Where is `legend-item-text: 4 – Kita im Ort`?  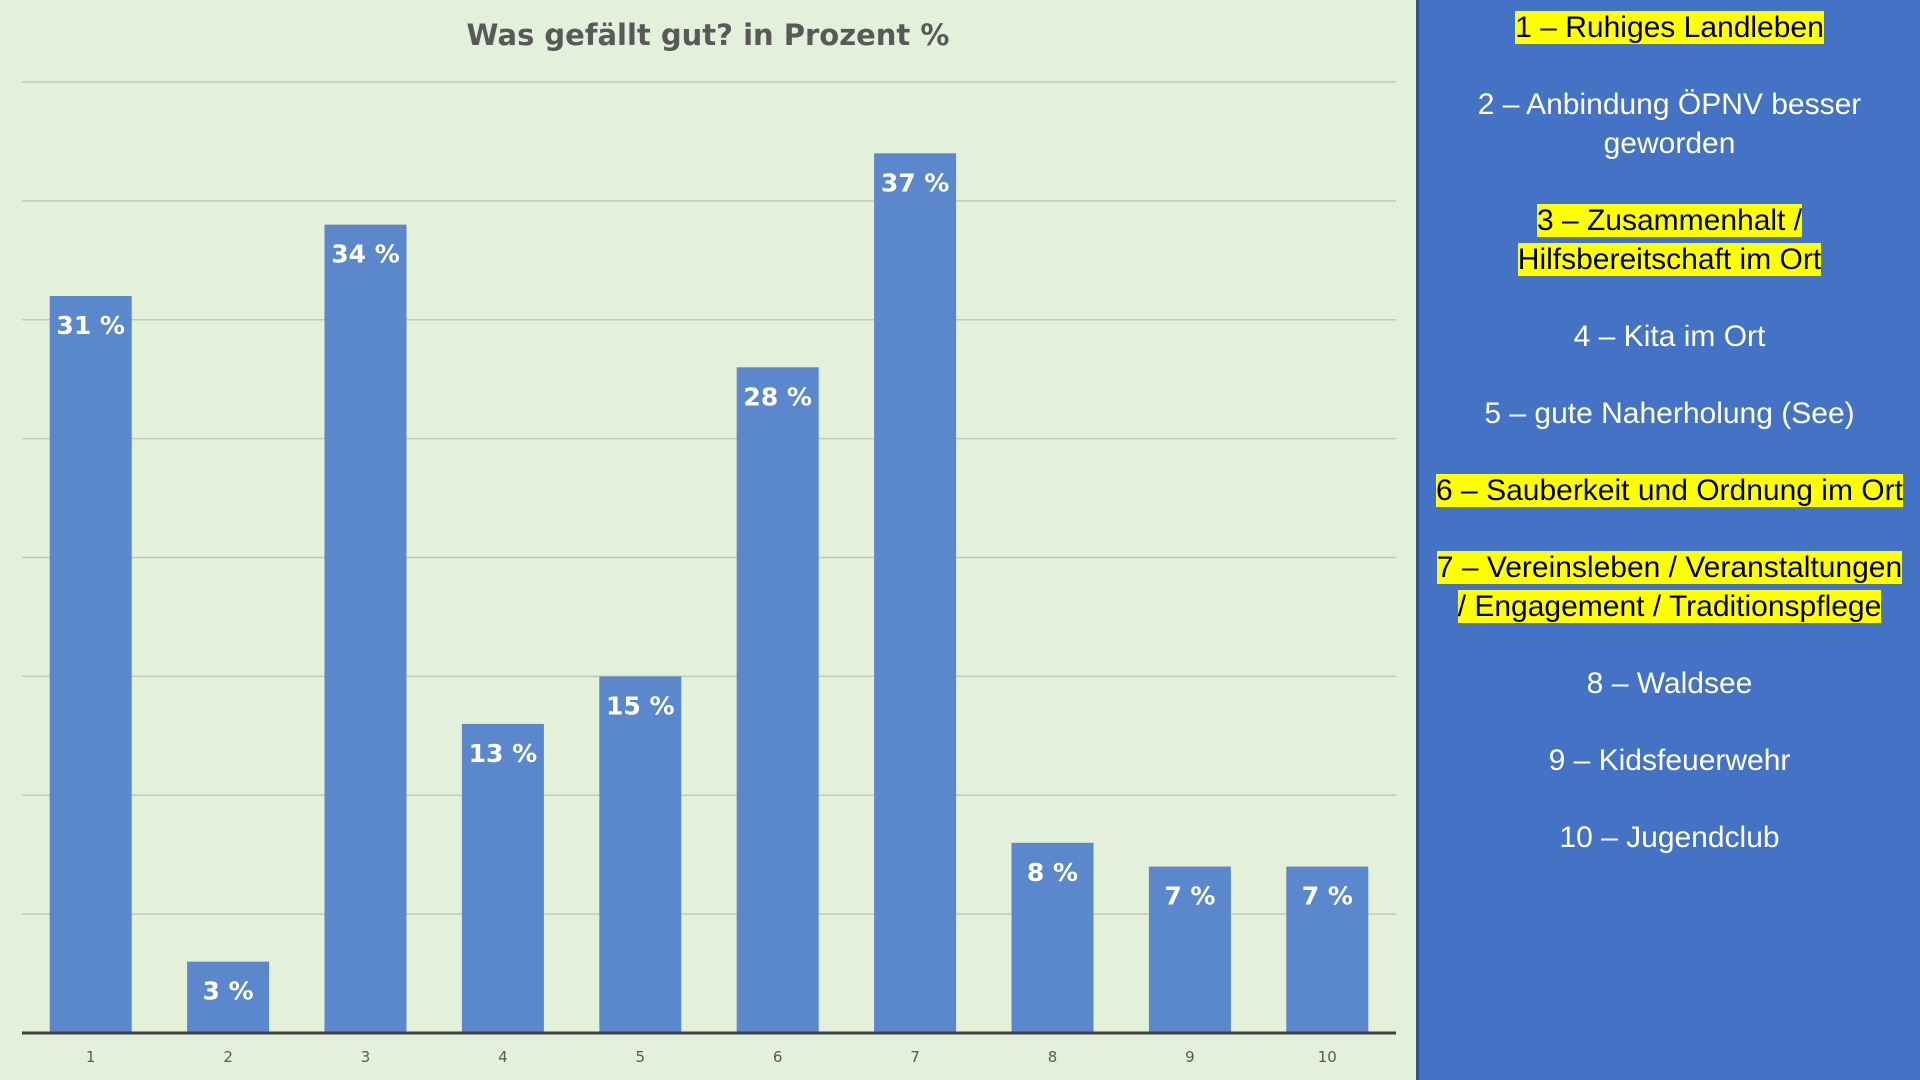
legend-item-text: 4 – Kita im Ort is located at coordinates (1669, 336).